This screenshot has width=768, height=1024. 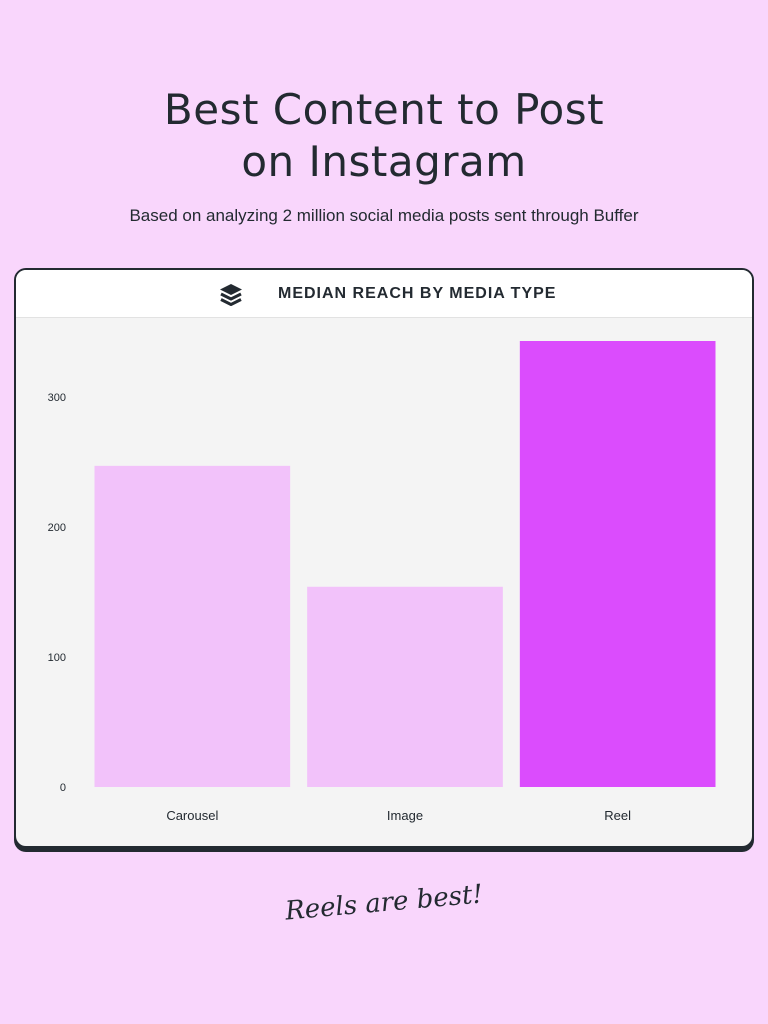 What do you see at coordinates (617, 564) in the screenshot?
I see `bar-reel` at bounding box center [617, 564].